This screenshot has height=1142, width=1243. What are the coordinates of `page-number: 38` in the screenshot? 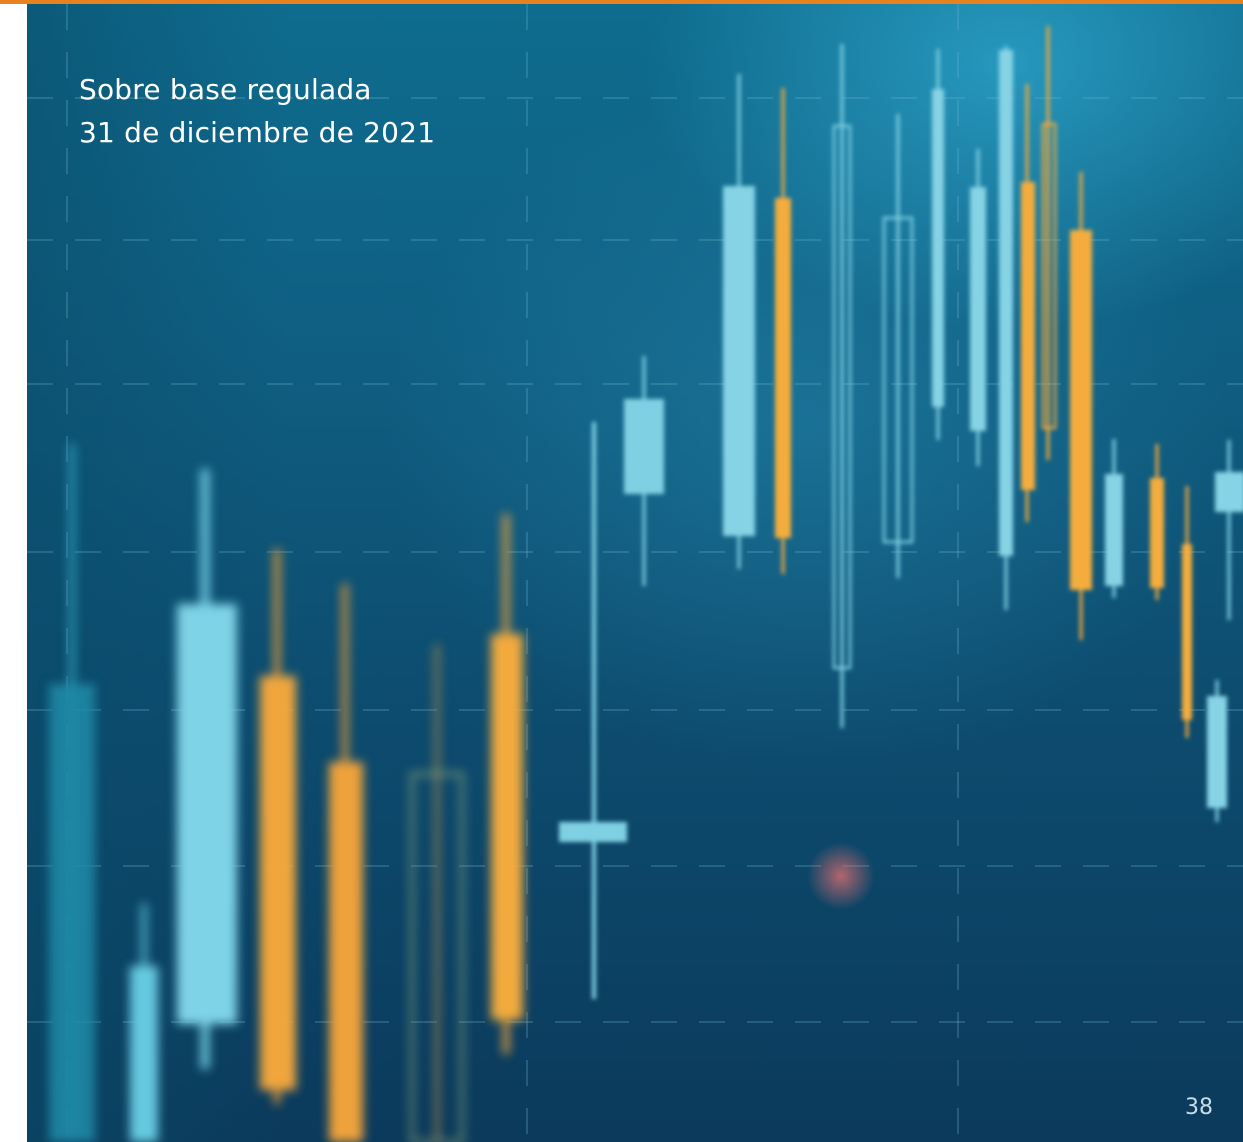 It's located at (1199, 1107).